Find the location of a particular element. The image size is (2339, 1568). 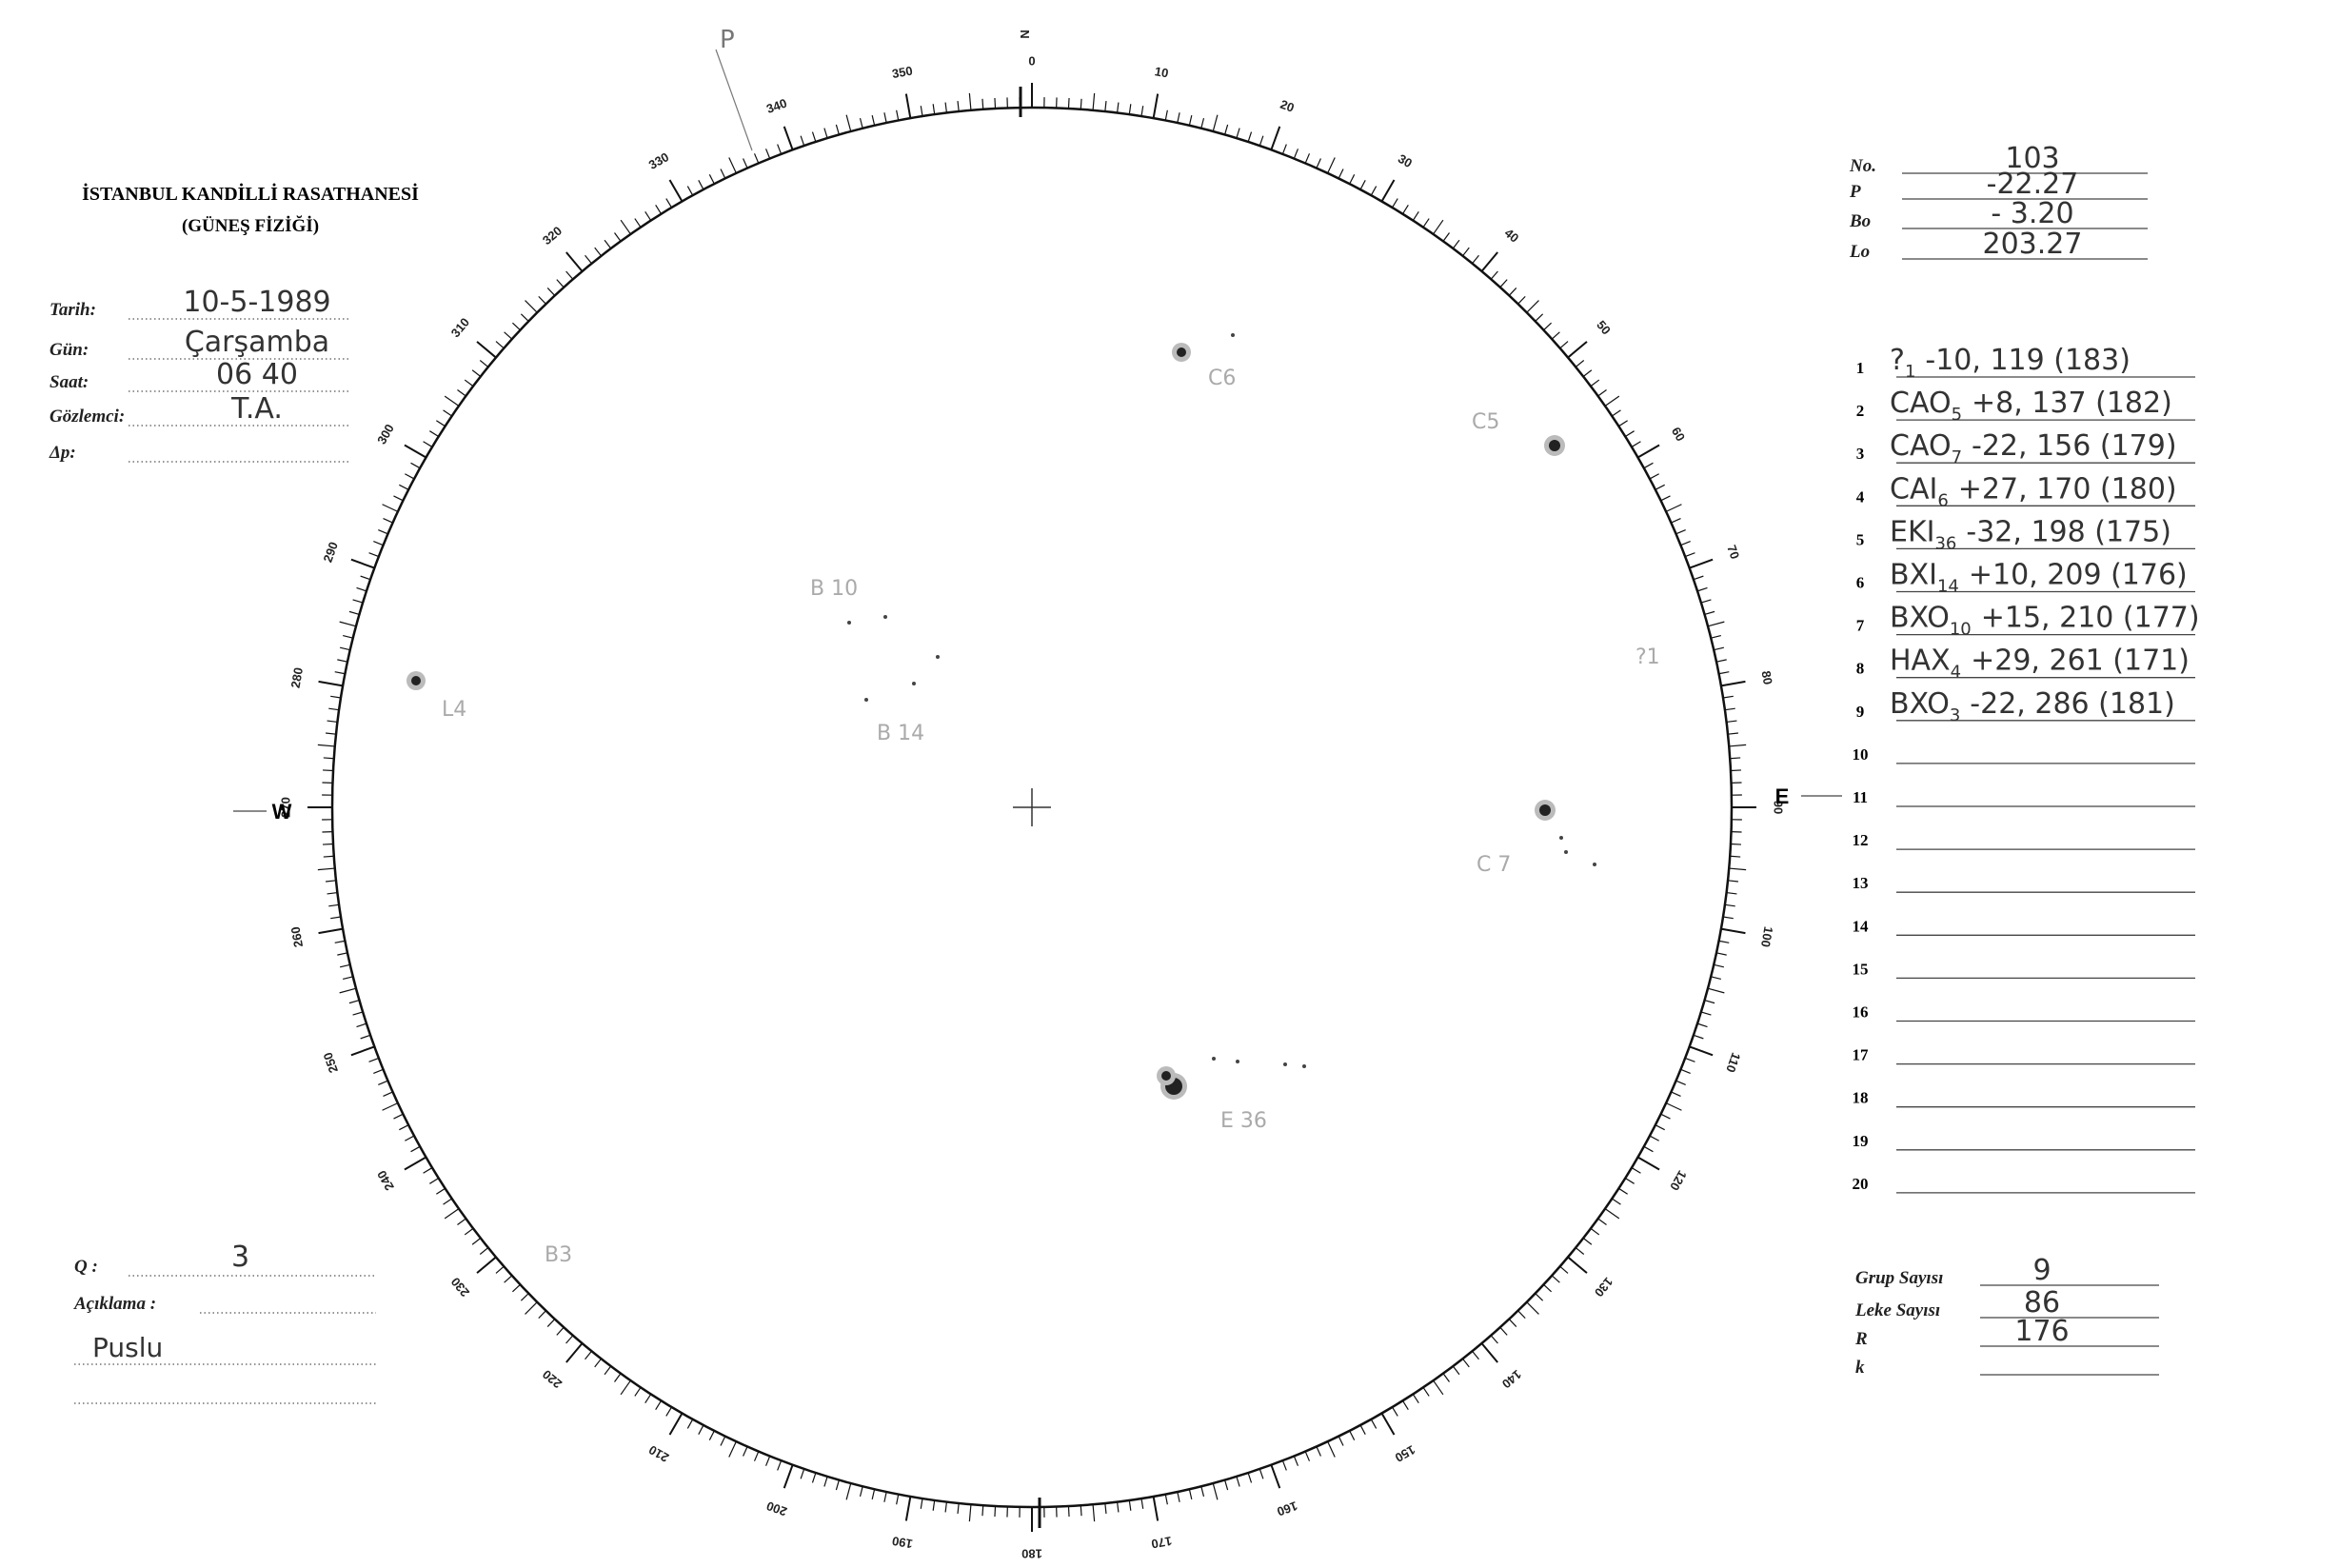

group-entry: CAO7 -22, 156 (179) is located at coordinates (2033, 448).